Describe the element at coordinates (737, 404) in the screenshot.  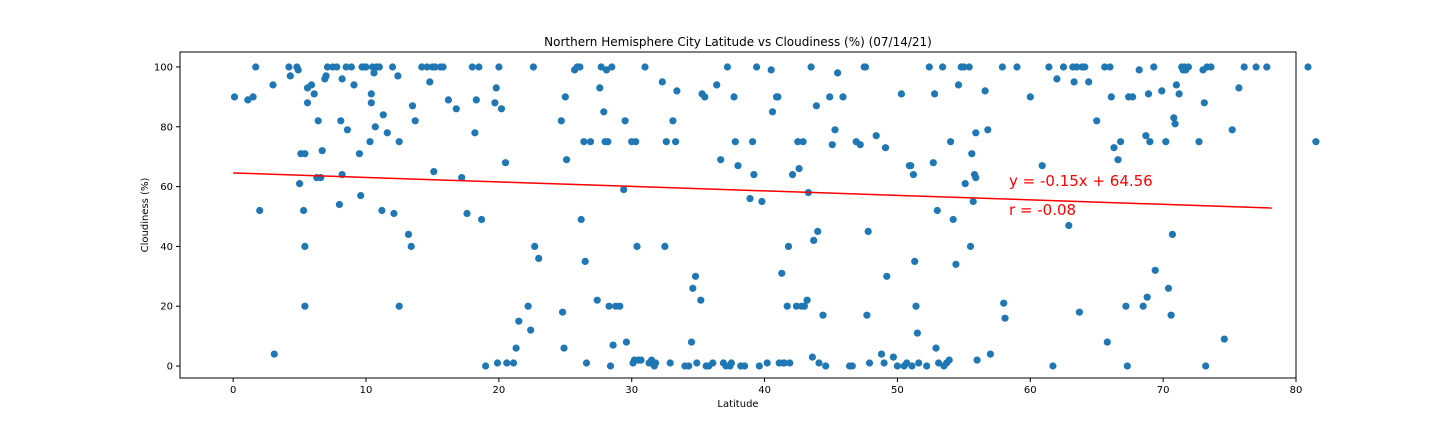
I see `x-axis-title: Latitude` at that location.